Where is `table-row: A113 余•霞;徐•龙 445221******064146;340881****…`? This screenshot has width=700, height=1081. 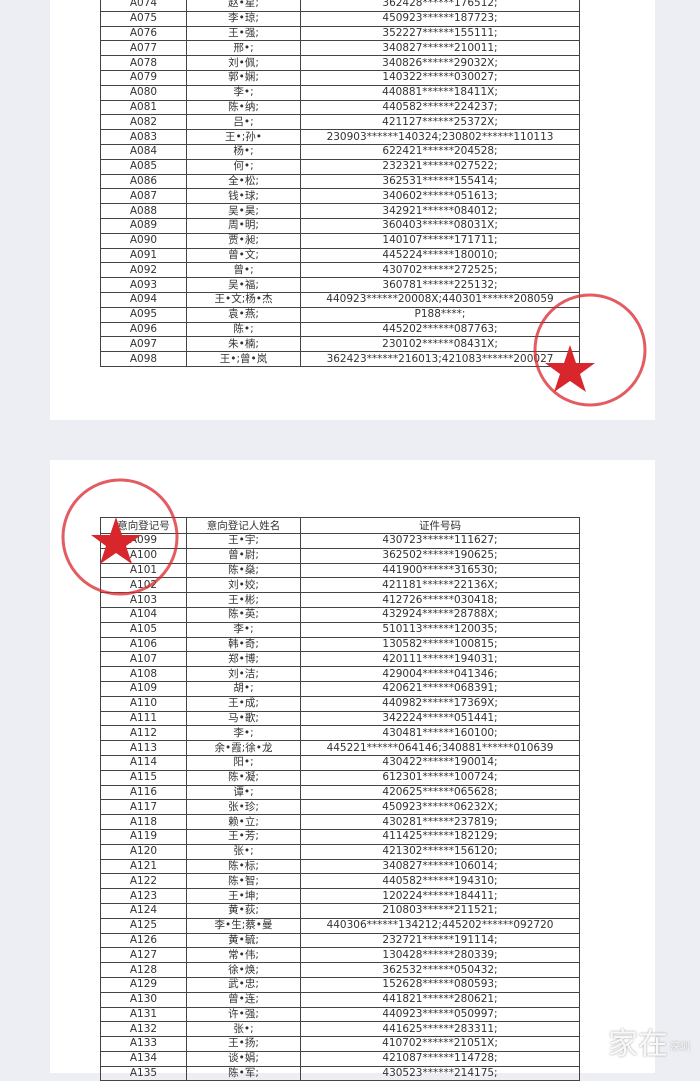 table-row: A113 余•霞;徐•龙 445221******064146;340881****… is located at coordinates (340, 748).